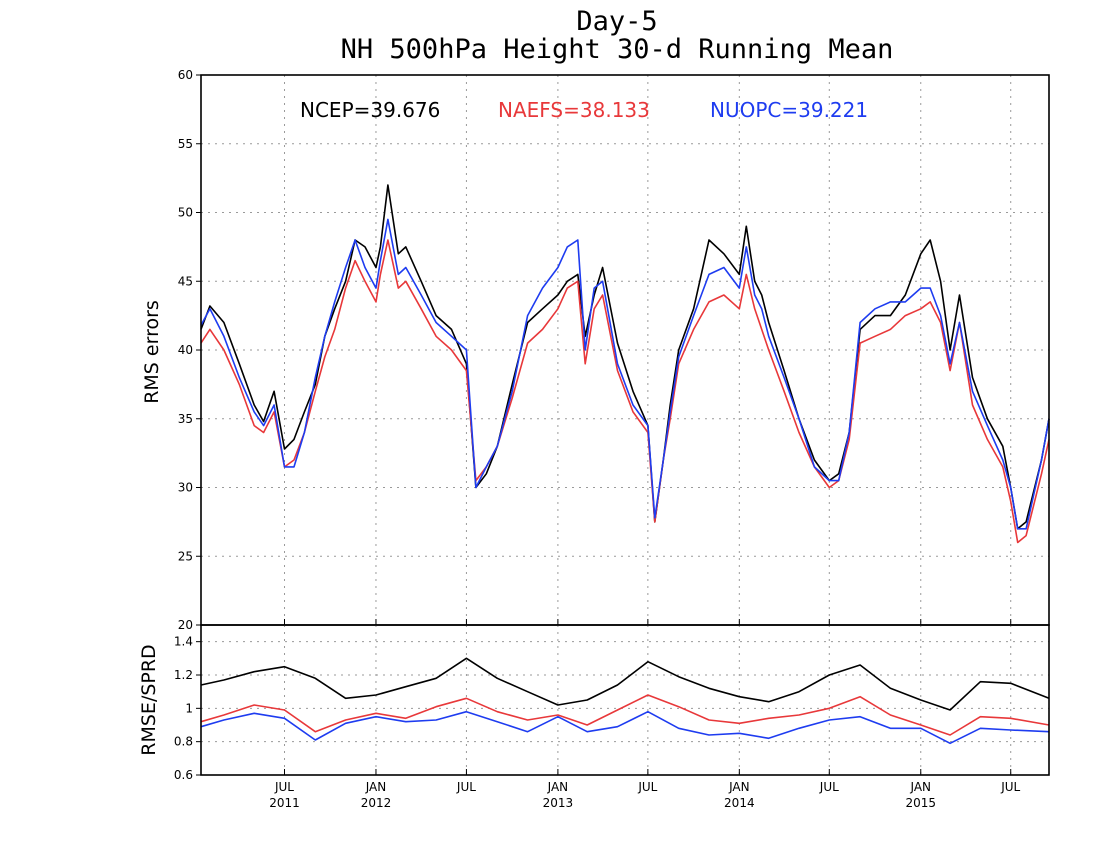 The height and width of the screenshot is (850, 1100). What do you see at coordinates (739, 803) in the screenshot?
I see `x-tick-year-label: 2014` at bounding box center [739, 803].